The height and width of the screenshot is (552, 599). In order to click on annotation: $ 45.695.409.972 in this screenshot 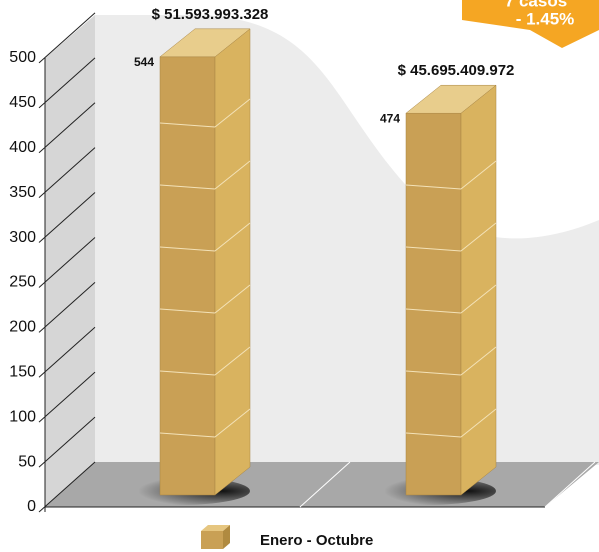, I will do `click(456, 70)`.